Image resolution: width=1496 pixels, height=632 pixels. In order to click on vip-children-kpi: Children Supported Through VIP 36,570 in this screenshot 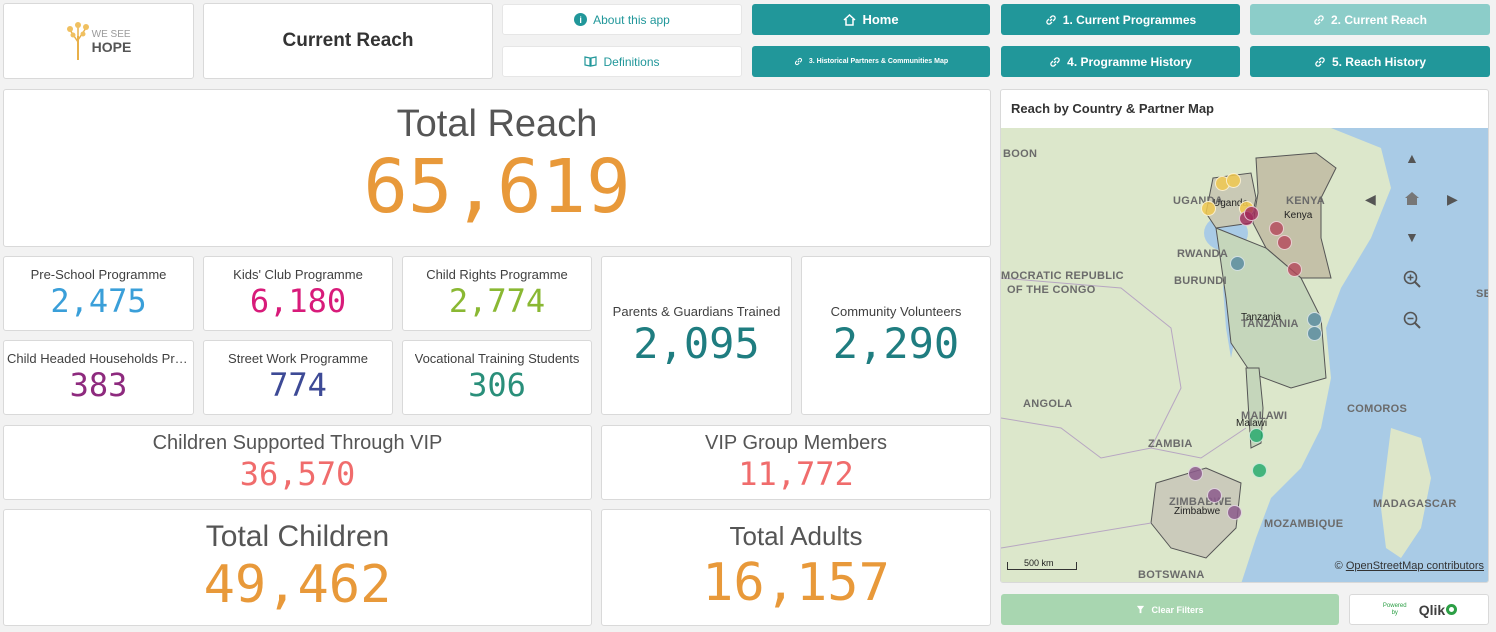, I will do `click(297, 462)`.